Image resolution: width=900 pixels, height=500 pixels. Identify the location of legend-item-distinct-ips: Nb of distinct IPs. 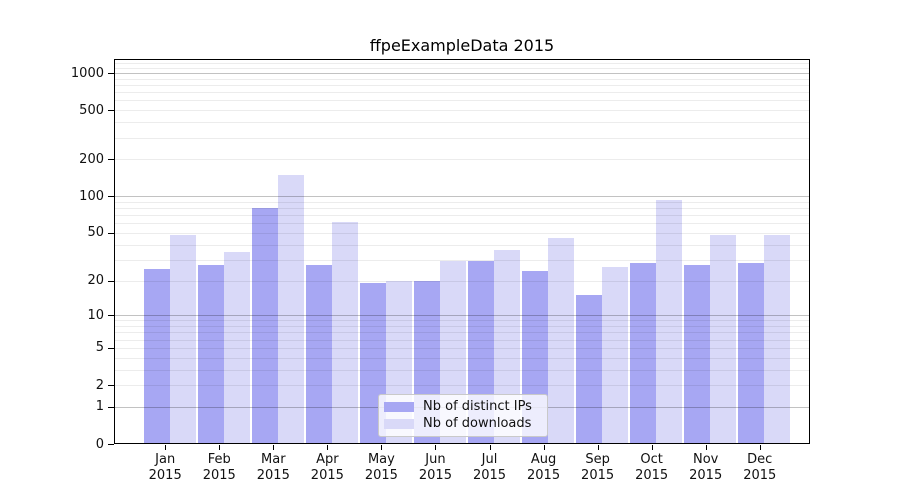
(462, 407).